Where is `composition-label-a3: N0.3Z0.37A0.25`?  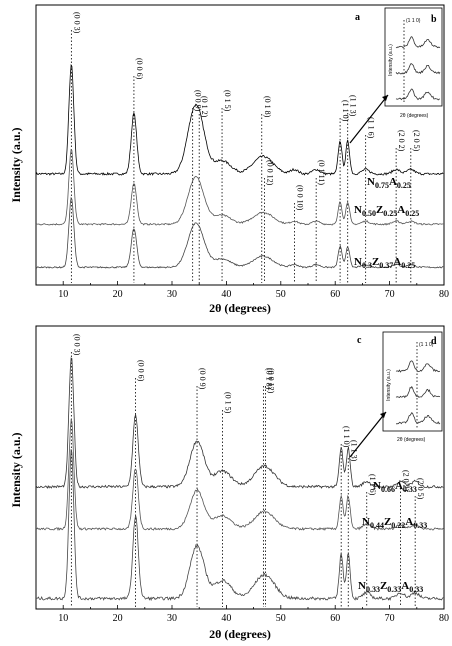 composition-label-a3: N0.3Z0.37A0.25 is located at coordinates (384, 263).